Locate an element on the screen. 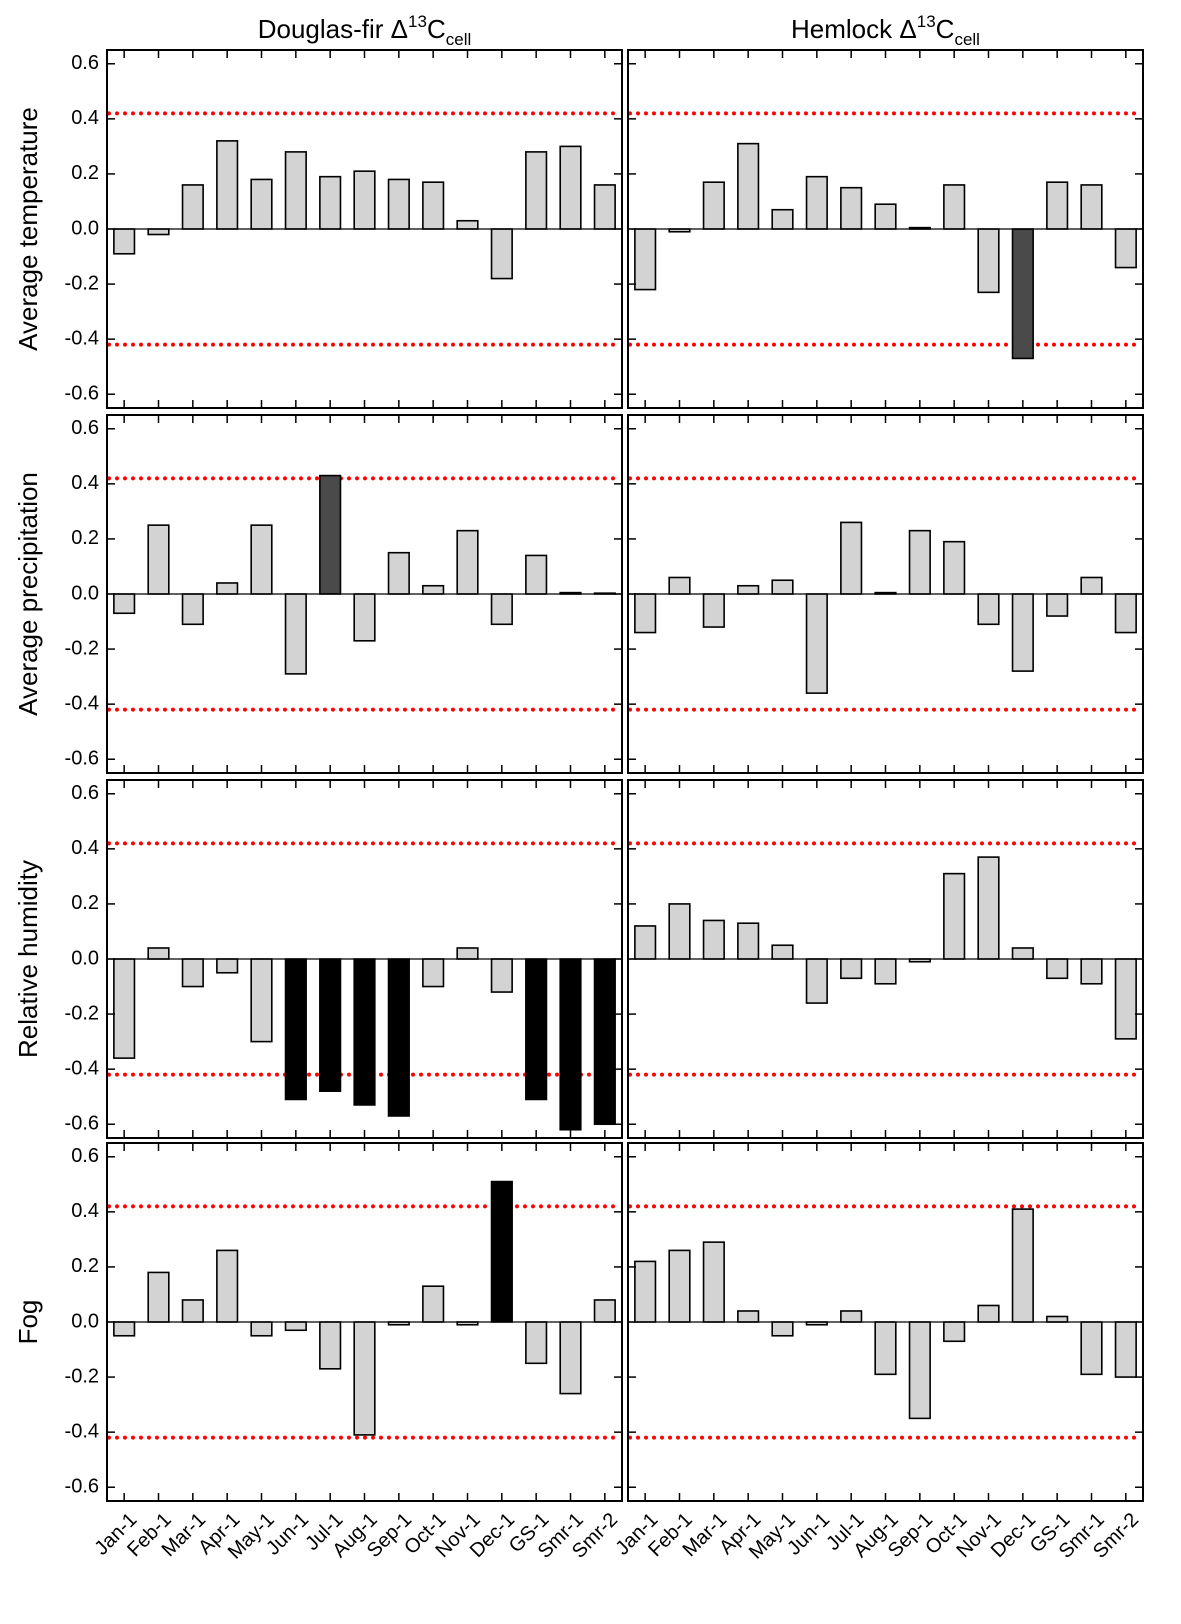  title-sub: cell is located at coordinates (967, 39).